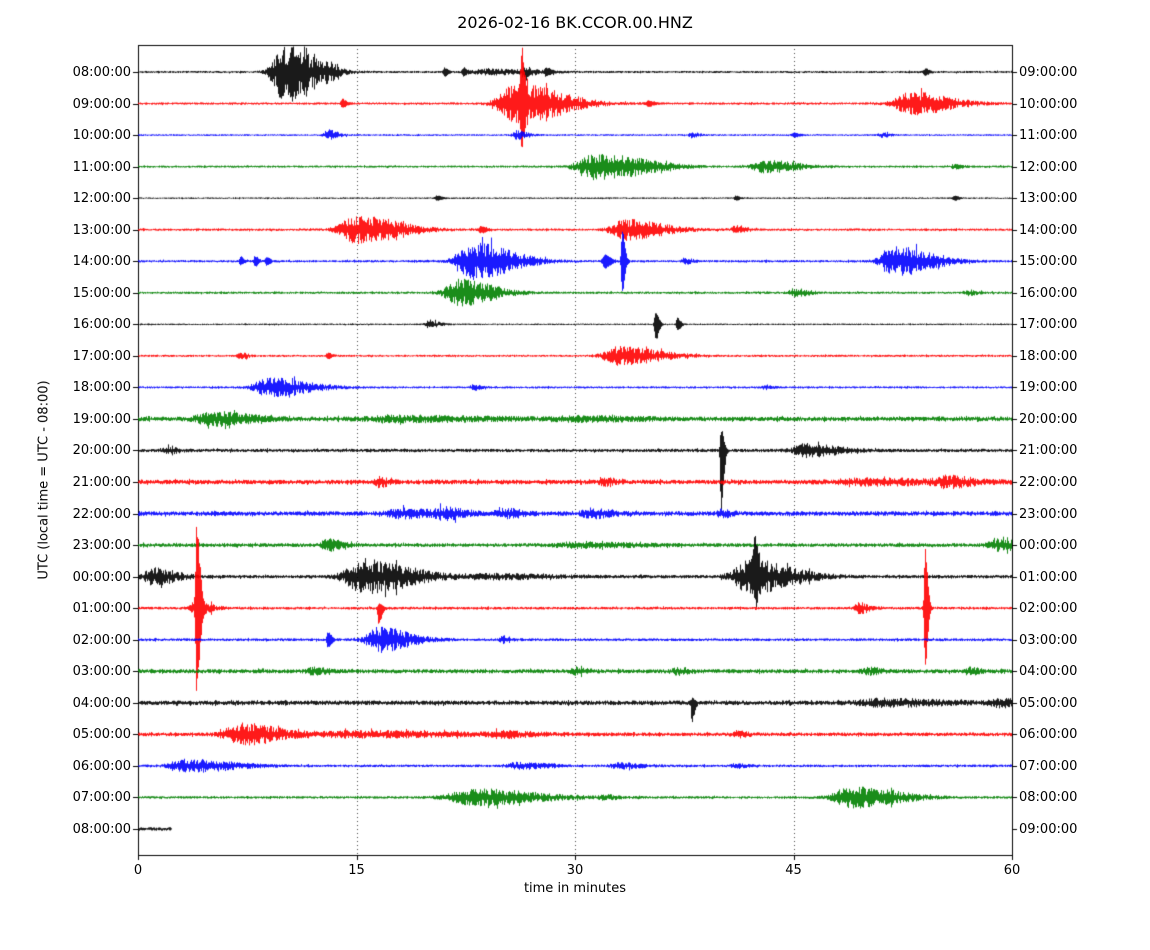  I want to click on row-label-local: 06:00:00, so click(1048, 735).